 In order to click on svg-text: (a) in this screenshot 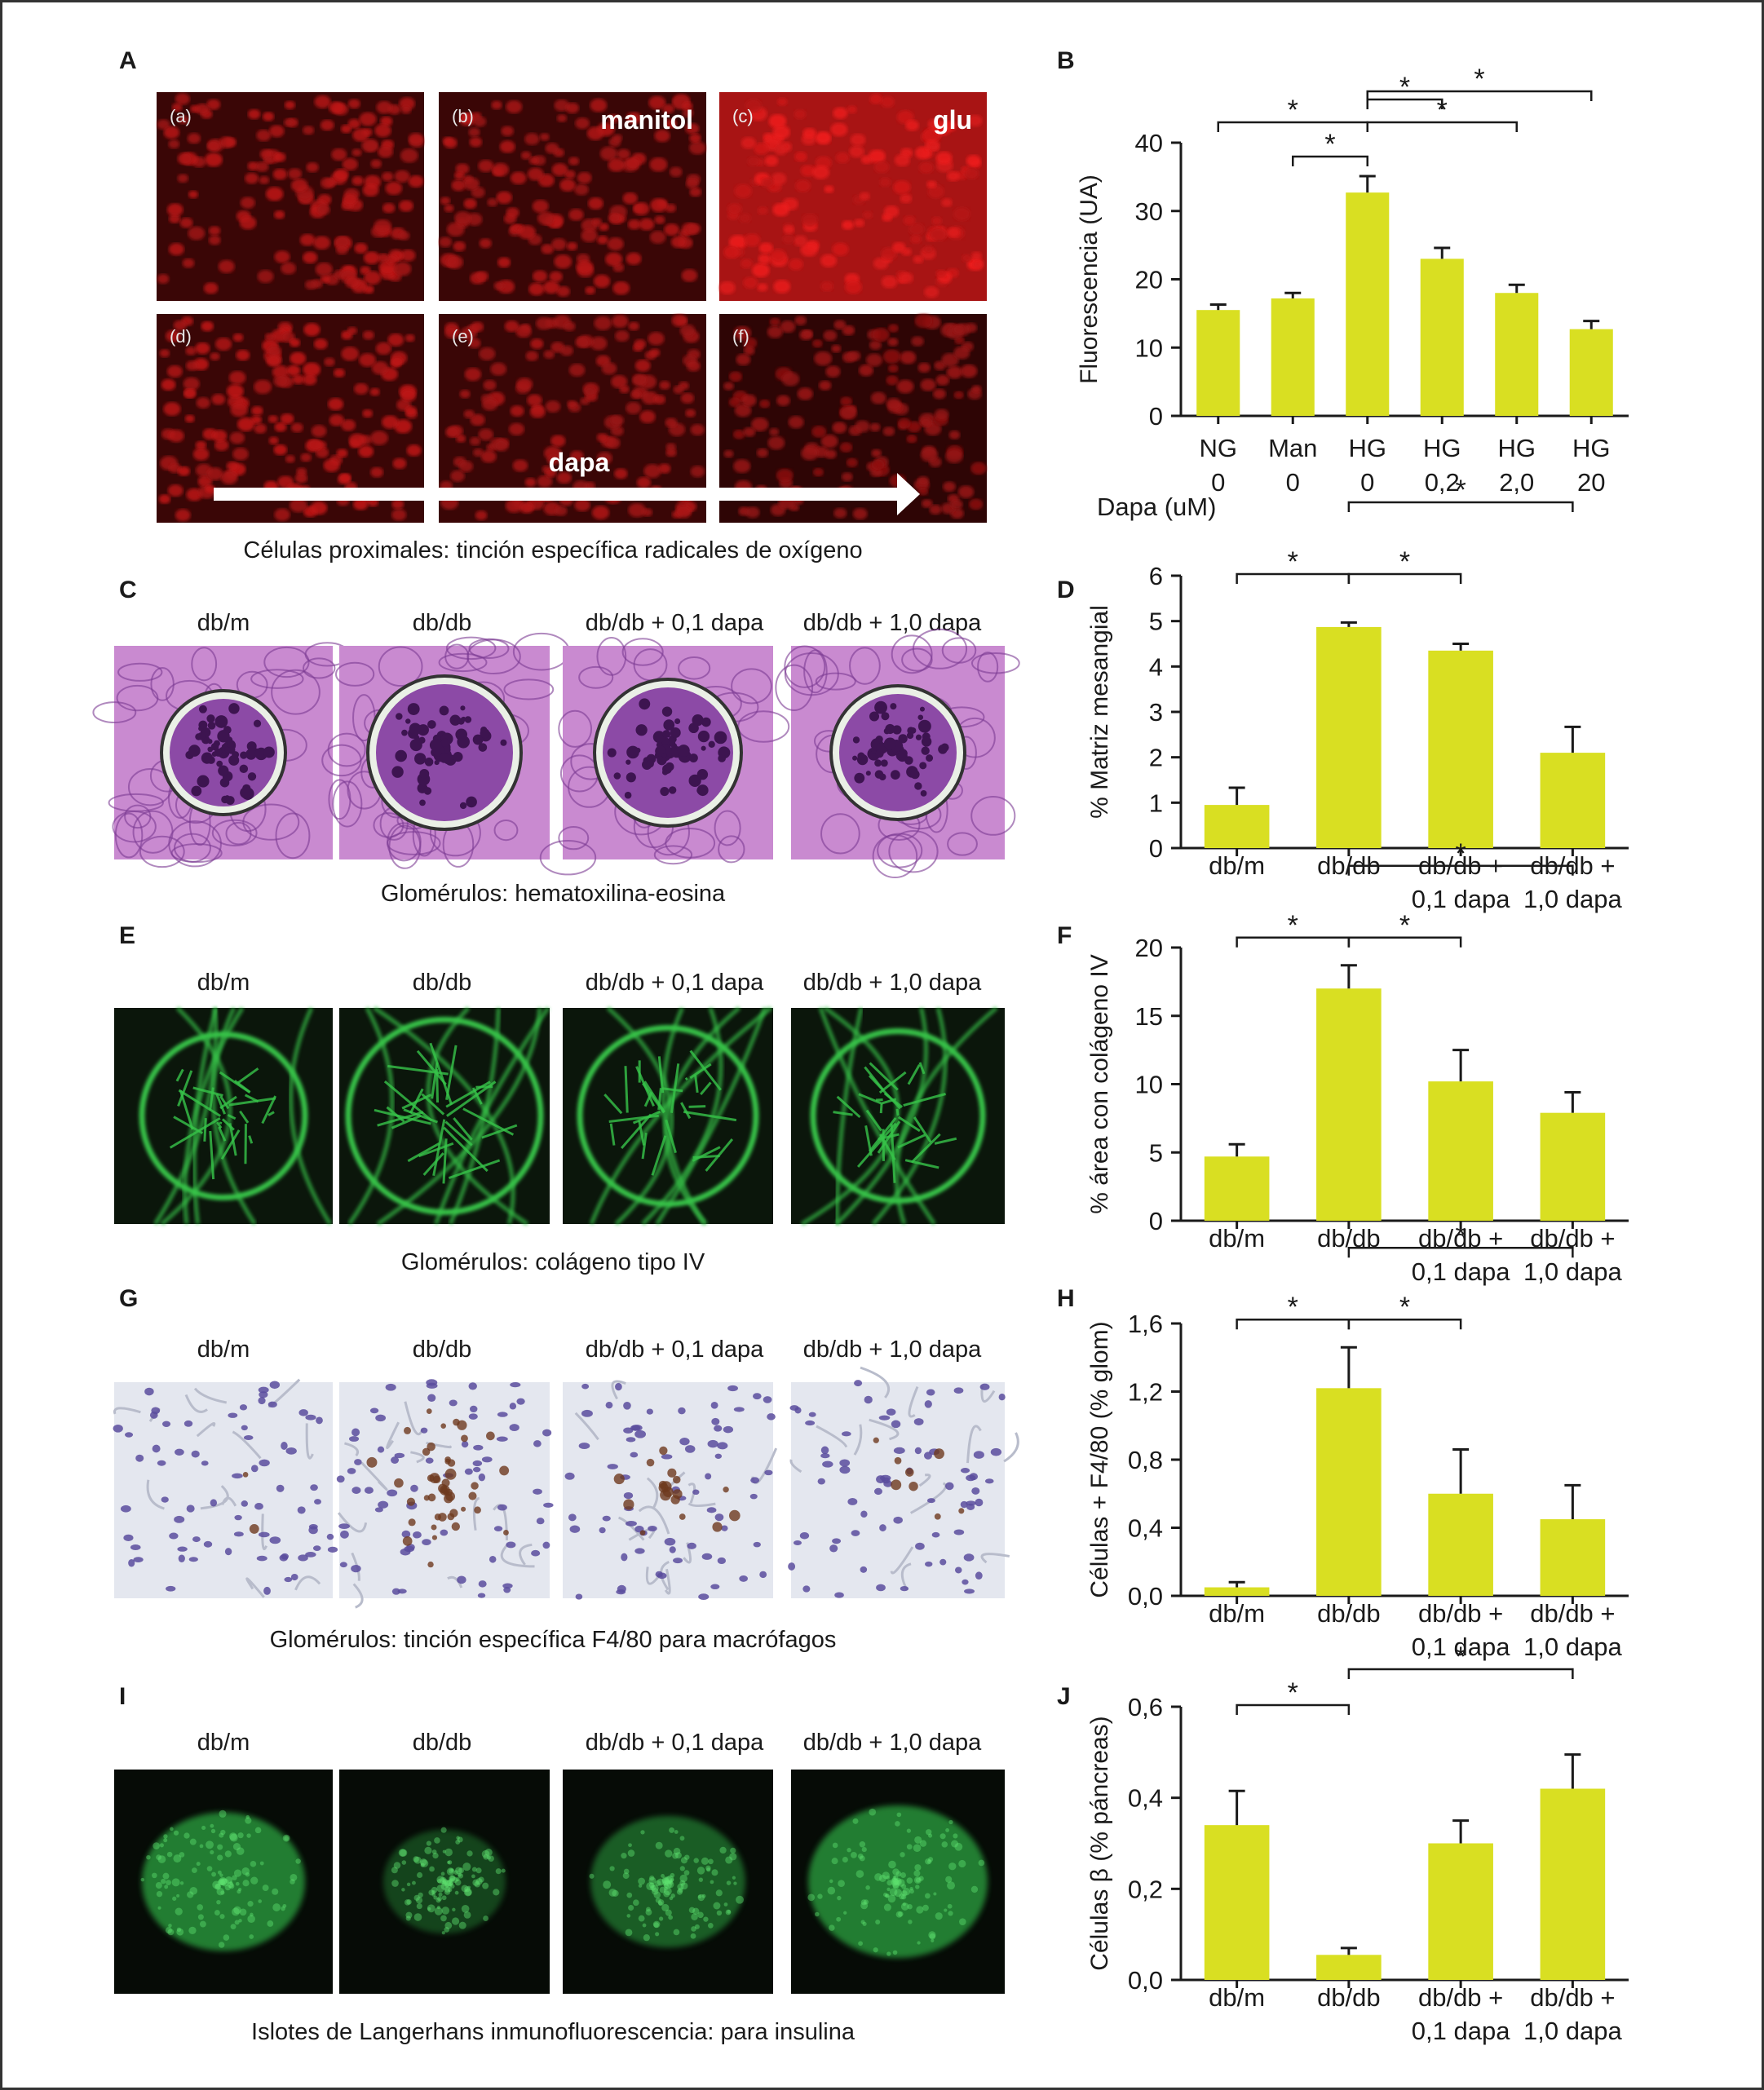, I will do `click(181, 116)`.